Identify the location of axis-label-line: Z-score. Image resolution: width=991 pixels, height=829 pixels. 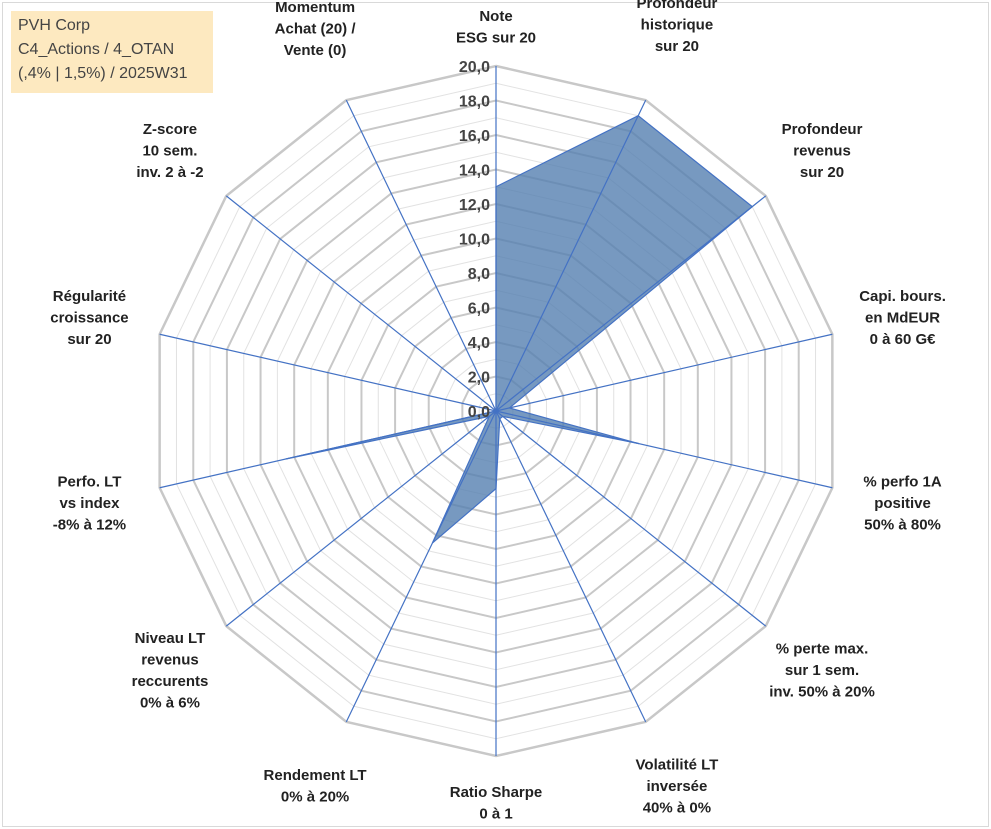
(170, 129).